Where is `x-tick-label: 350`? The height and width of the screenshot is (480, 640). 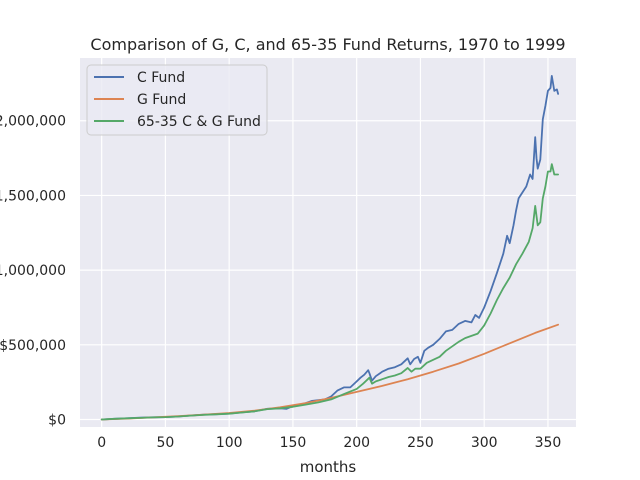 x-tick-label: 350 is located at coordinates (548, 443).